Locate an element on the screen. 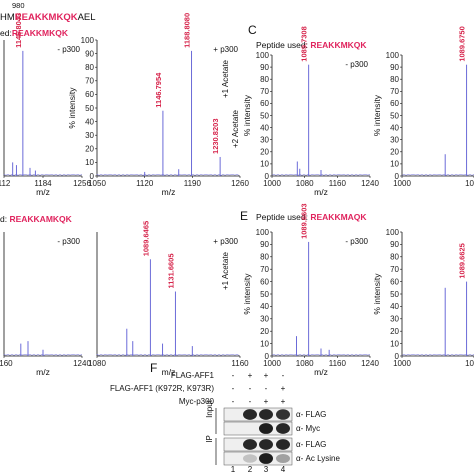  spectrum-d1: 1160 1240 m/z - p300 is located at coordinates (45, 304).